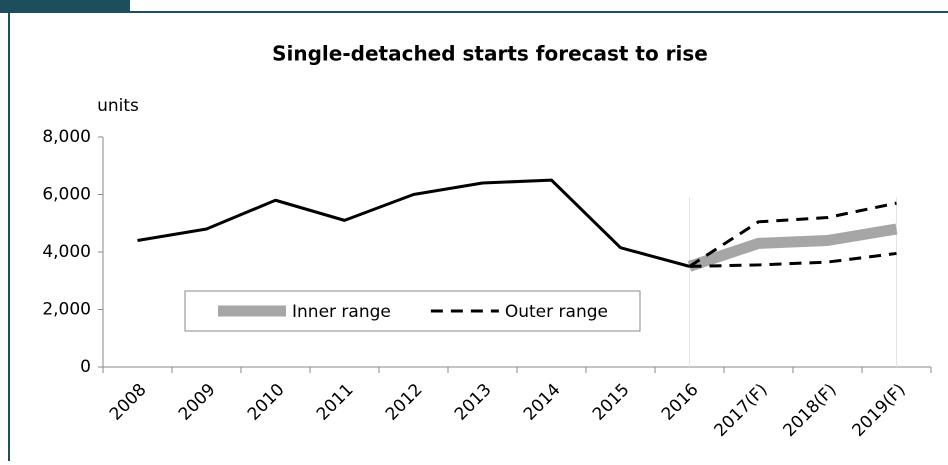 The height and width of the screenshot is (465, 948). What do you see at coordinates (793, 259) in the screenshot?
I see `series-line-low` at bounding box center [793, 259].